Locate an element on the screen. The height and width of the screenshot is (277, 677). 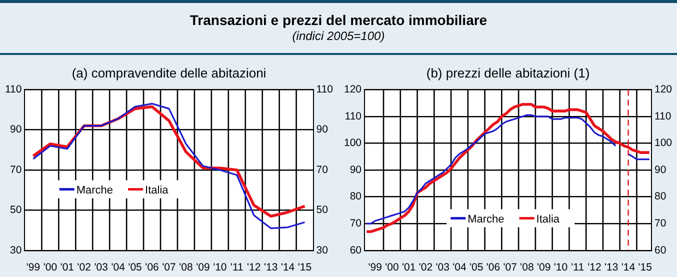
y-tick-label: 120 is located at coordinates (353, 89).